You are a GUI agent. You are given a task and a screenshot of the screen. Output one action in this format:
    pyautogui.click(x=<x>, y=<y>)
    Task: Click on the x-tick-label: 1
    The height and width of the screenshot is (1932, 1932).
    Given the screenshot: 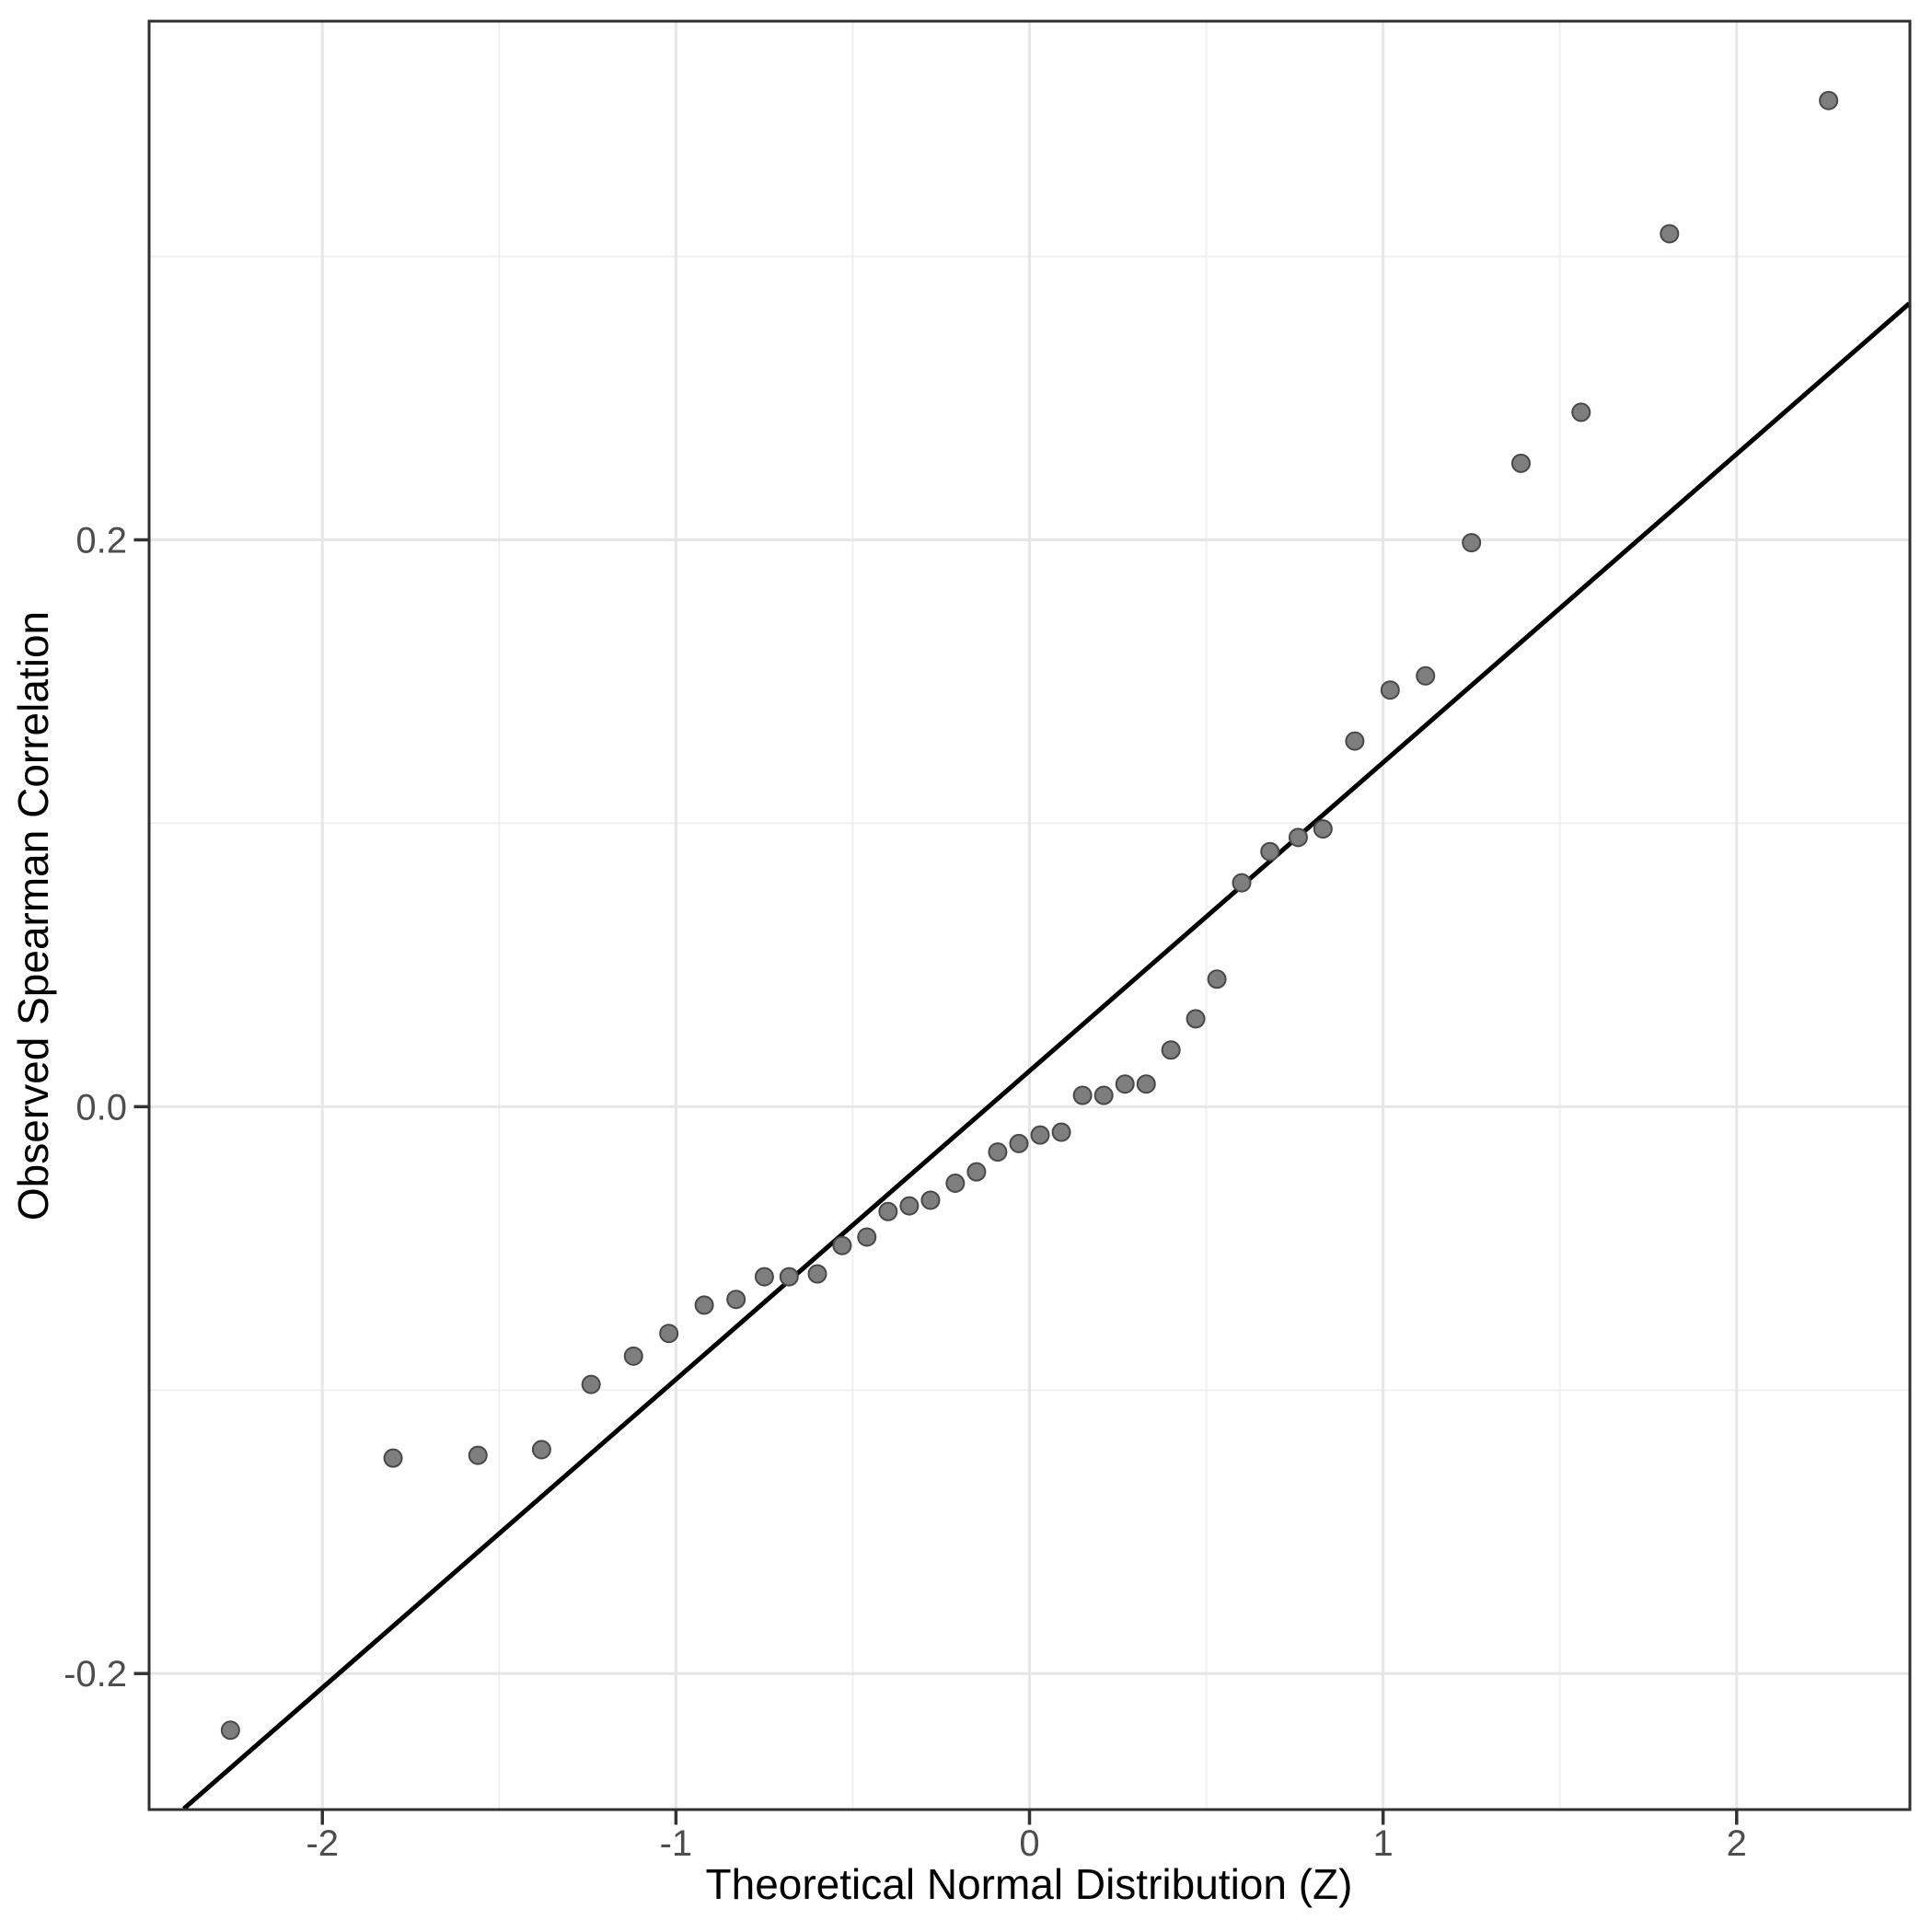 What is the action you would take?
    pyautogui.click(x=1384, y=1844)
    